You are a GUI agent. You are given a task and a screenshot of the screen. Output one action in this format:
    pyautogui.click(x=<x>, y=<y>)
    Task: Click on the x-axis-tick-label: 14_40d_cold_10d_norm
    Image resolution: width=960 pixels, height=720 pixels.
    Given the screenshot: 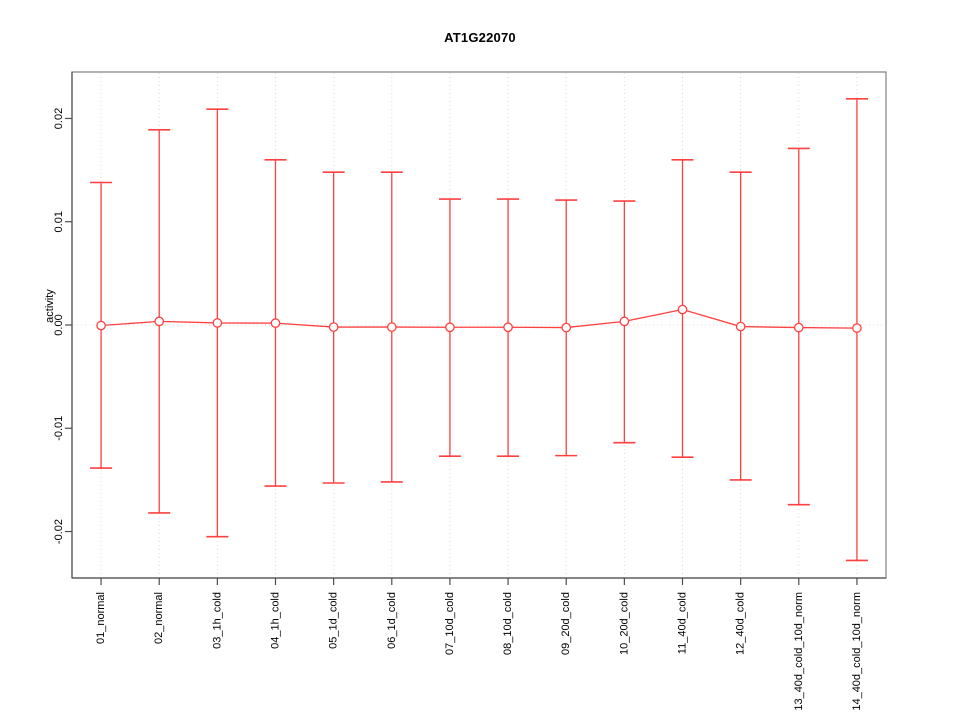 What is the action you would take?
    pyautogui.click(x=857, y=651)
    